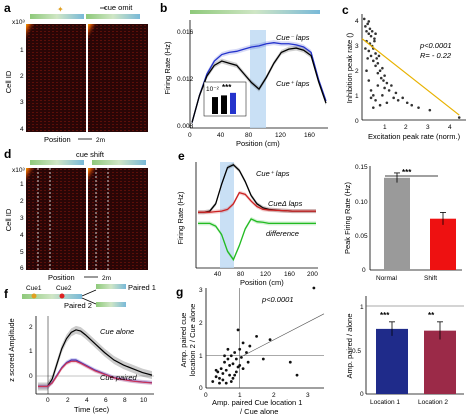 This screenshot has height=418, width=474. Describe the element at coordinates (410, 77) in the screenshot. I see `c-fit-line` at that location.